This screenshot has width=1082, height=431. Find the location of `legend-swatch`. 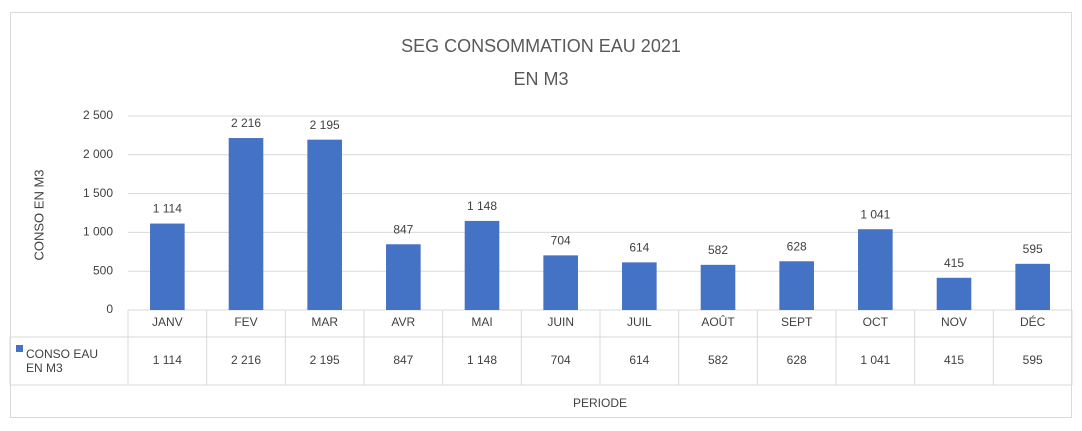

legend-swatch is located at coordinates (19, 348).